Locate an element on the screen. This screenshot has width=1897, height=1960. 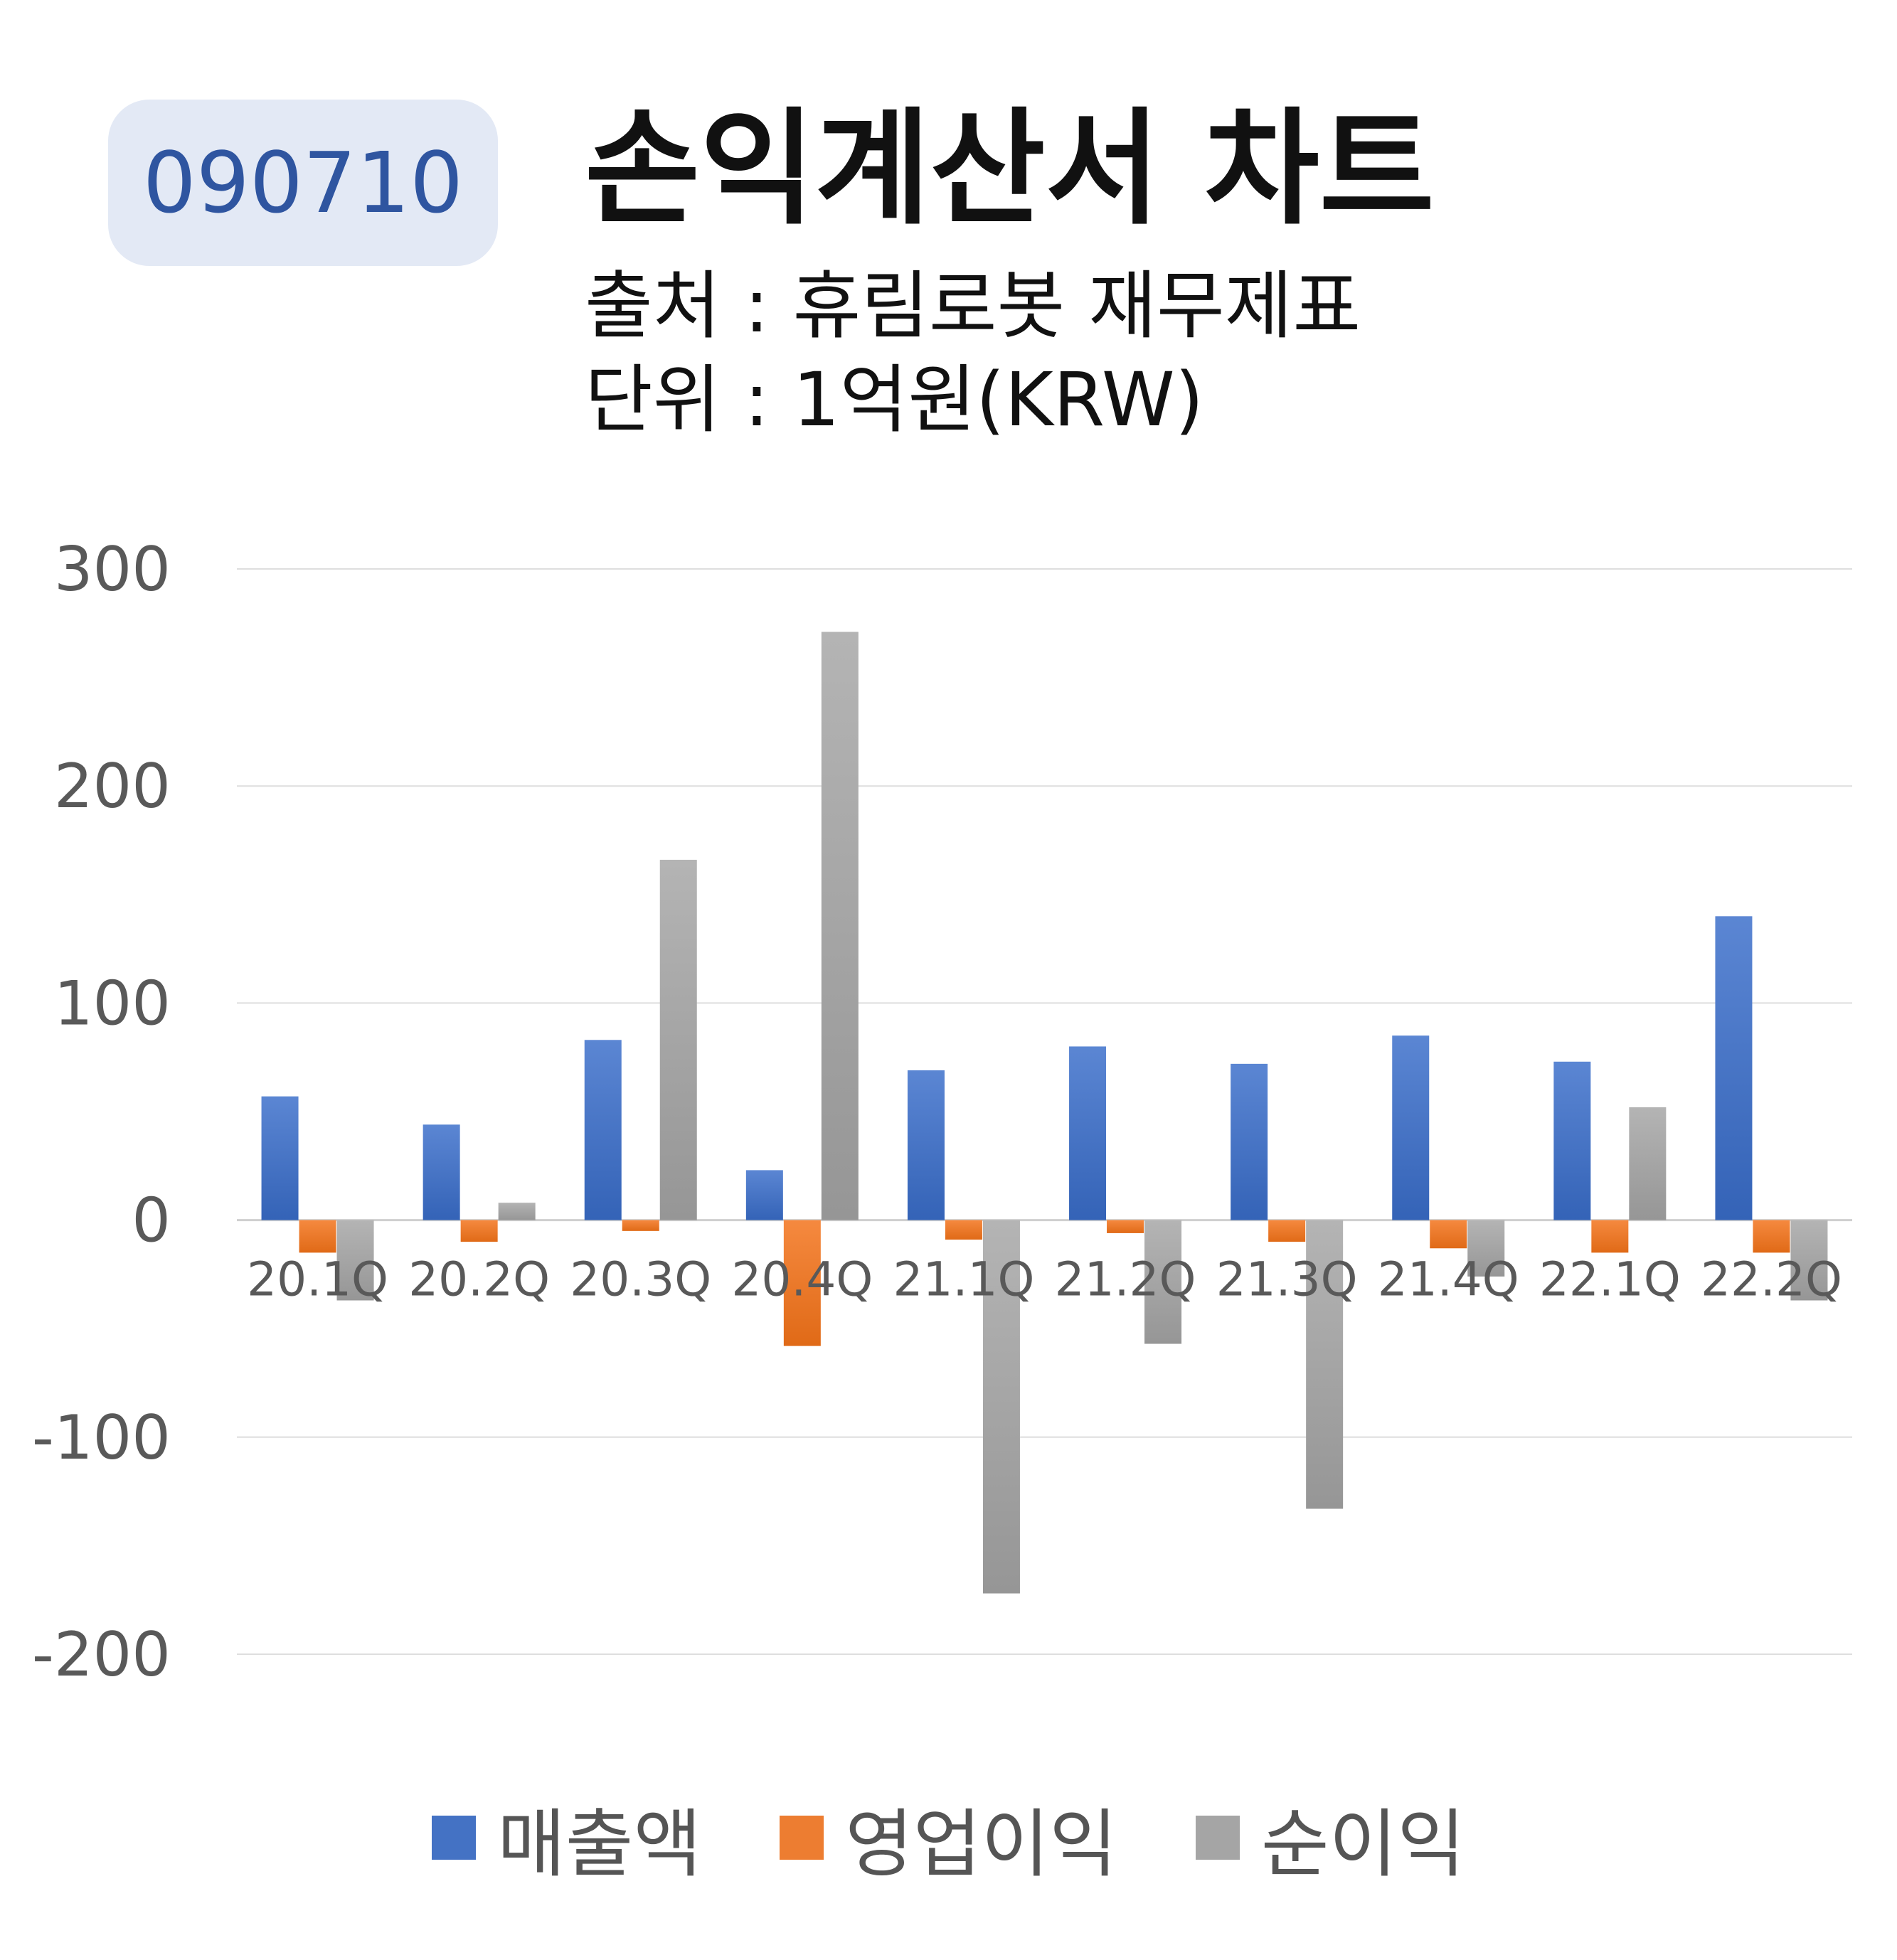
x-tick-label: 22.2Q is located at coordinates (1771, 1279).